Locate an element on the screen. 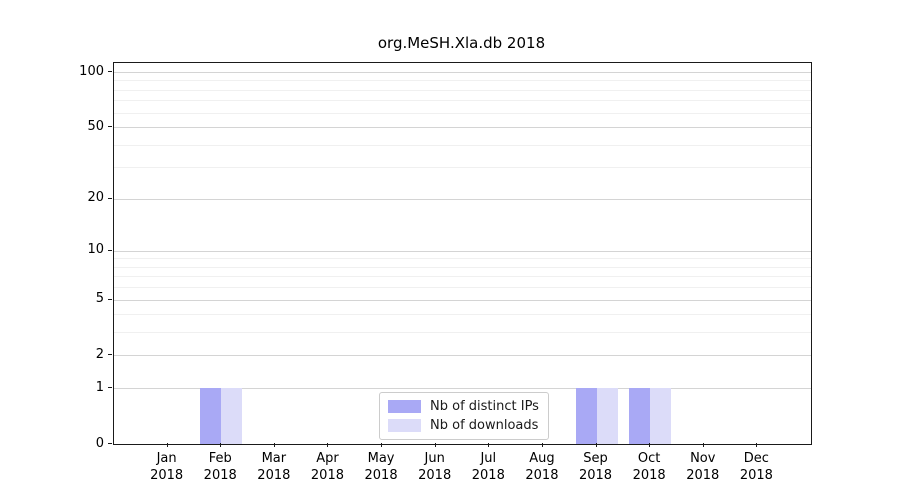 Image resolution: width=900 pixels, height=500 pixels. legend-label-distinct-ips: Nb of distinct IPs is located at coordinates (484, 406).